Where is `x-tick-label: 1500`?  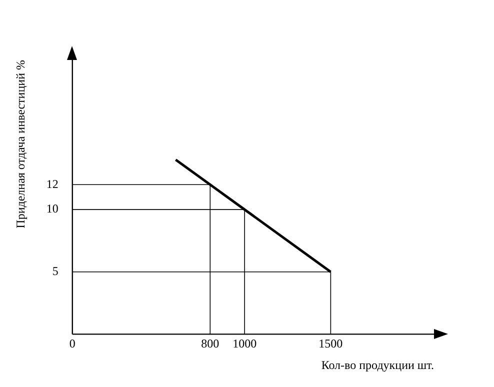
x-tick-label: 1500 is located at coordinates (330, 343).